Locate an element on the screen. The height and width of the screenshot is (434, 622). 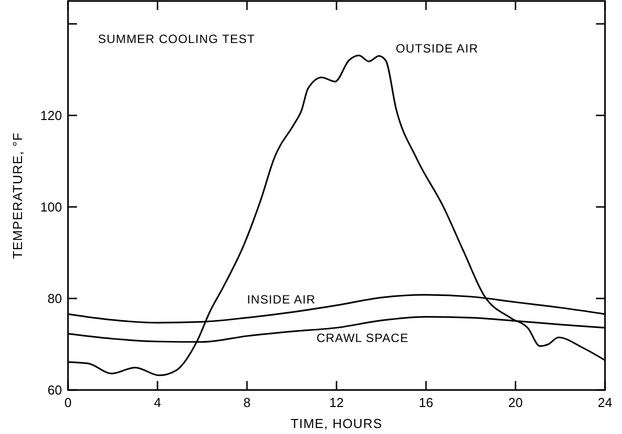
x-tick-label: 8 is located at coordinates (247, 402).